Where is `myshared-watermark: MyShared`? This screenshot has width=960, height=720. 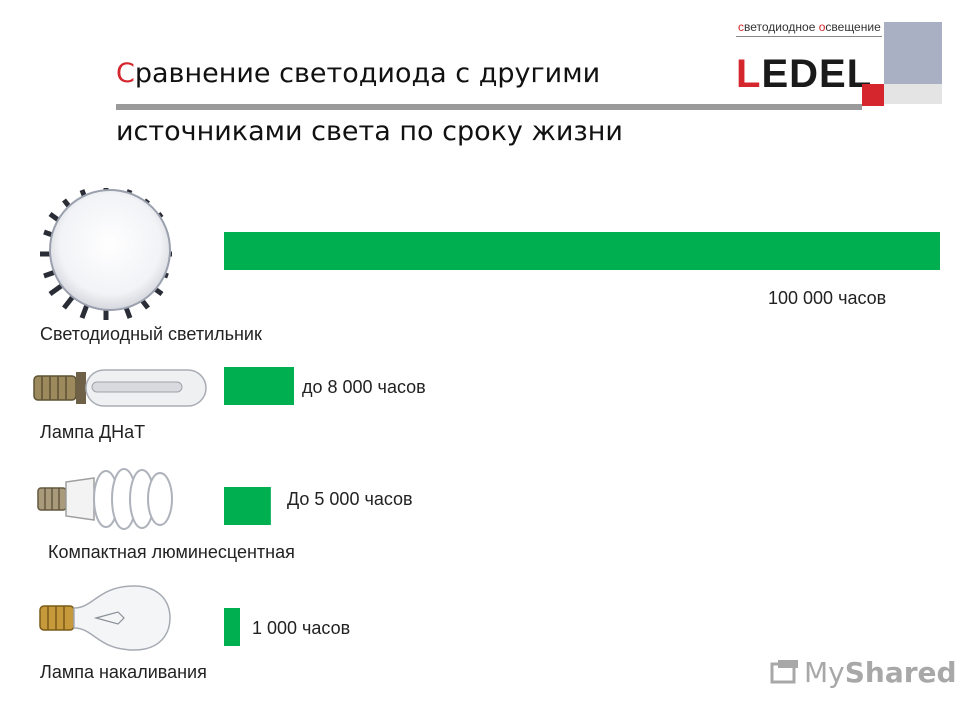 myshared-watermark: MyShared is located at coordinates (863, 672).